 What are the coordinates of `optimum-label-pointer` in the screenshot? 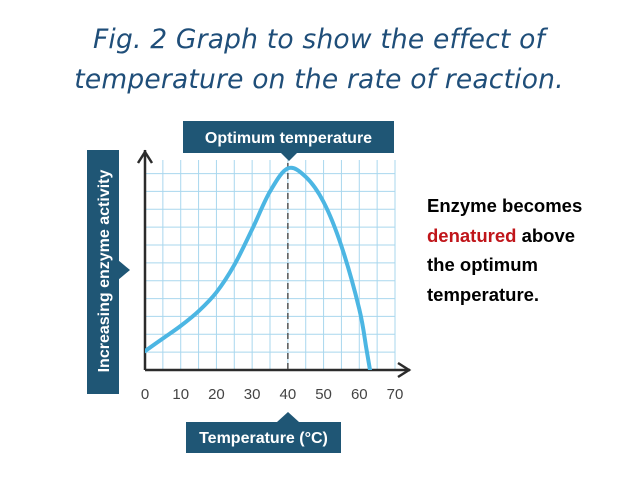 It's located at (289, 156).